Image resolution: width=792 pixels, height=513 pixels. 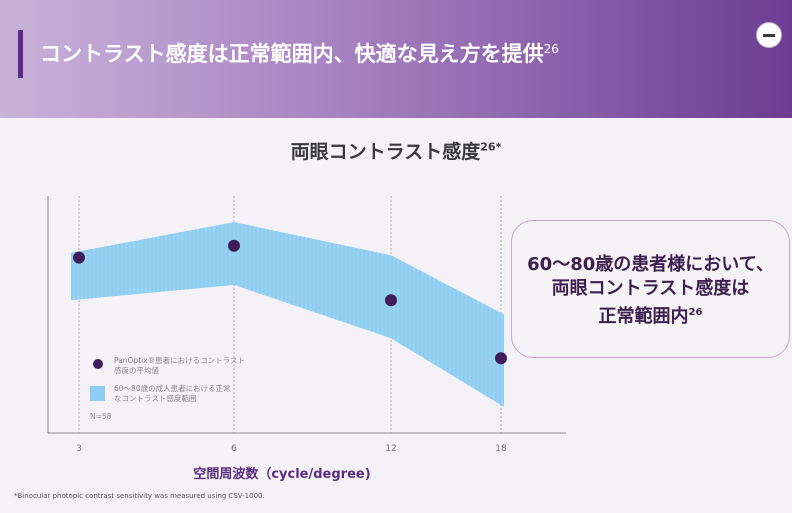 I want to click on legend-dot-marker, so click(x=98, y=364).